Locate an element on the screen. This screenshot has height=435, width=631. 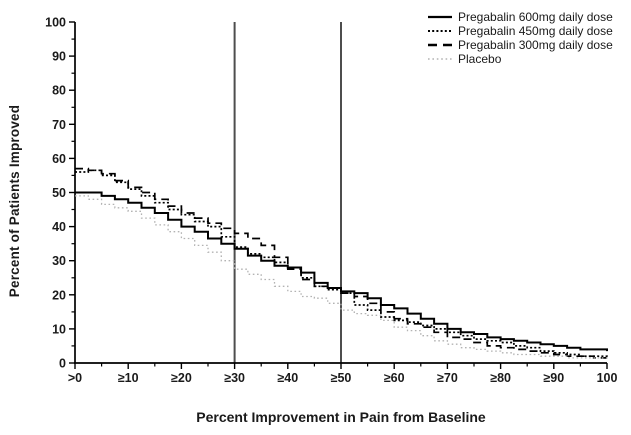
legend-label: Pregabalin 450mg daily dose is located at coordinates (535, 31).